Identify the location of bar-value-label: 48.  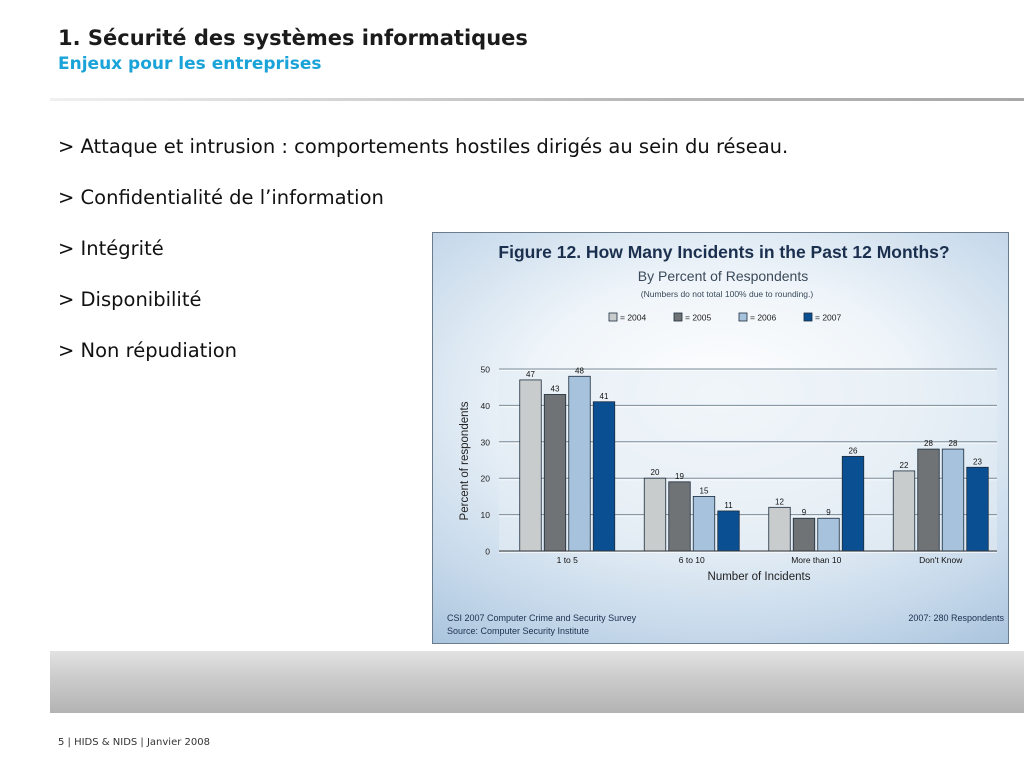
(579, 370).